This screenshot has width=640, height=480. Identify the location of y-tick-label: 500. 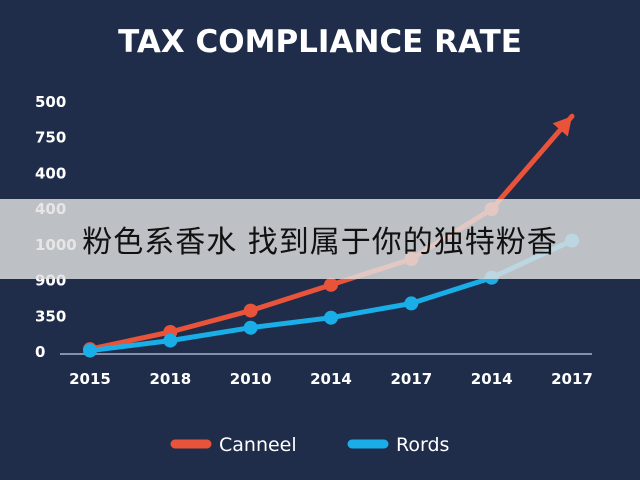
(50, 102).